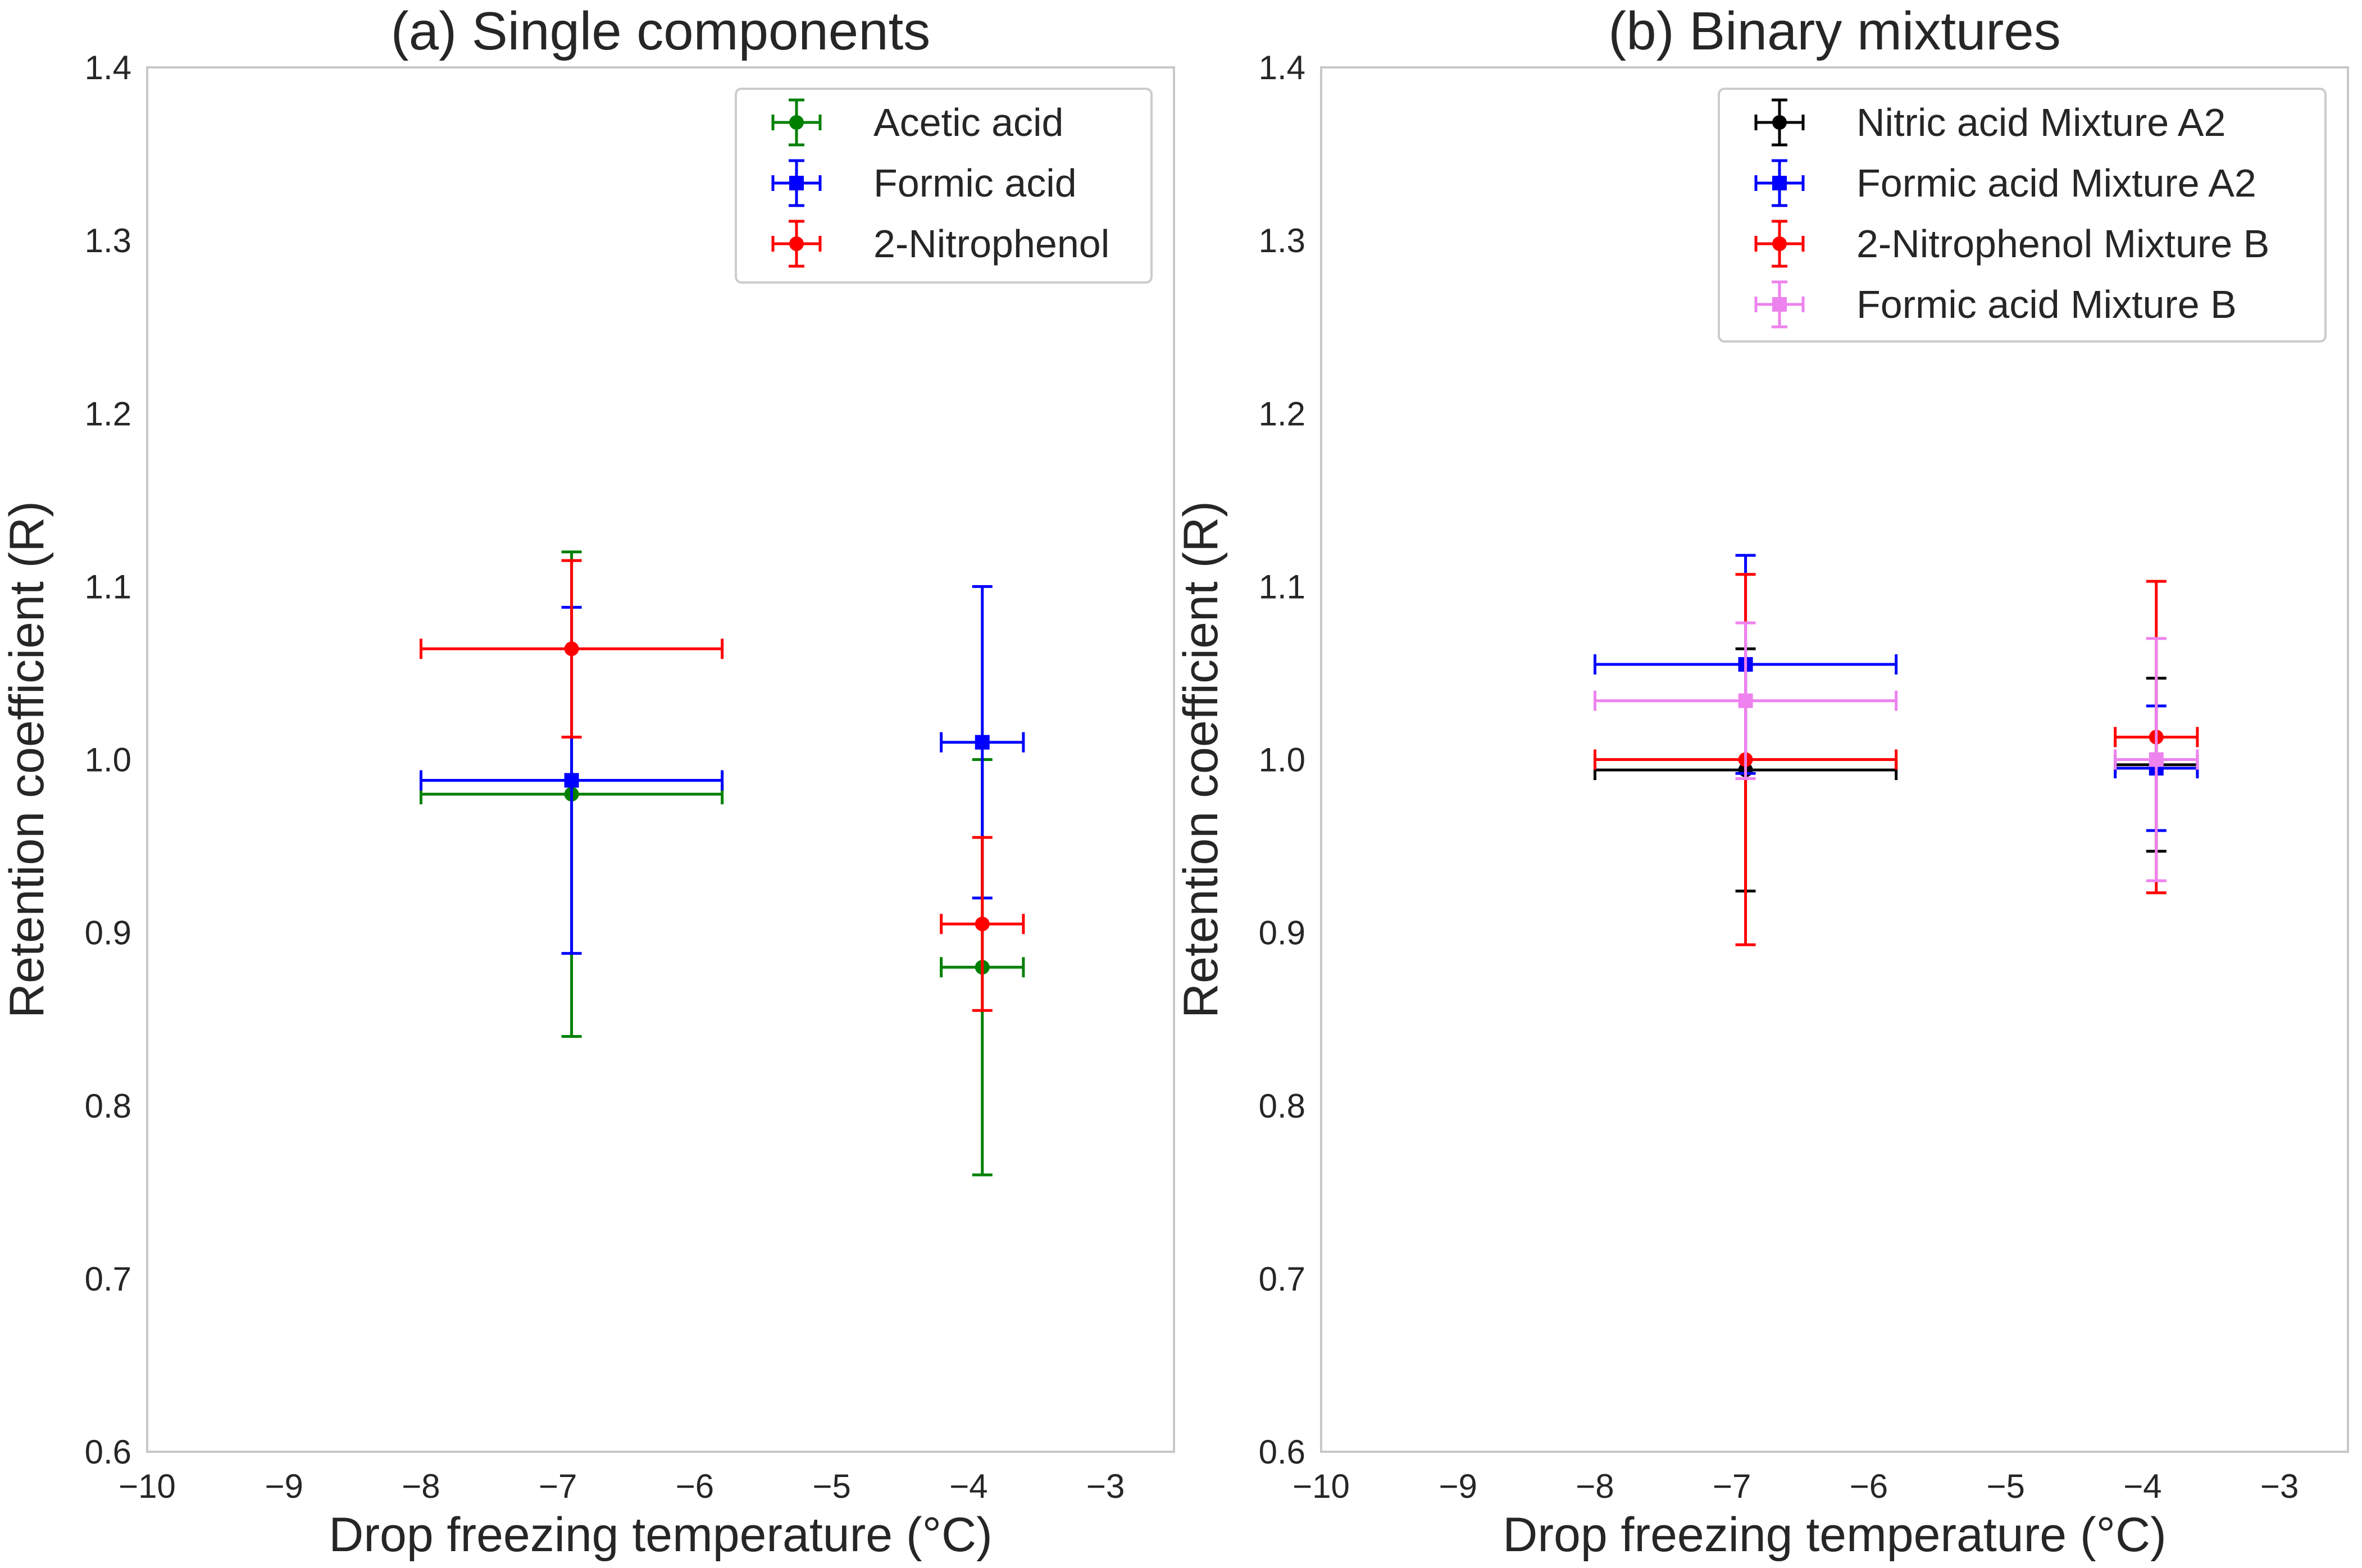 The image size is (2362, 1568). What do you see at coordinates (2056, 183) in the screenshot?
I see `legend-entry-label: Formic acid Mixture A2` at bounding box center [2056, 183].